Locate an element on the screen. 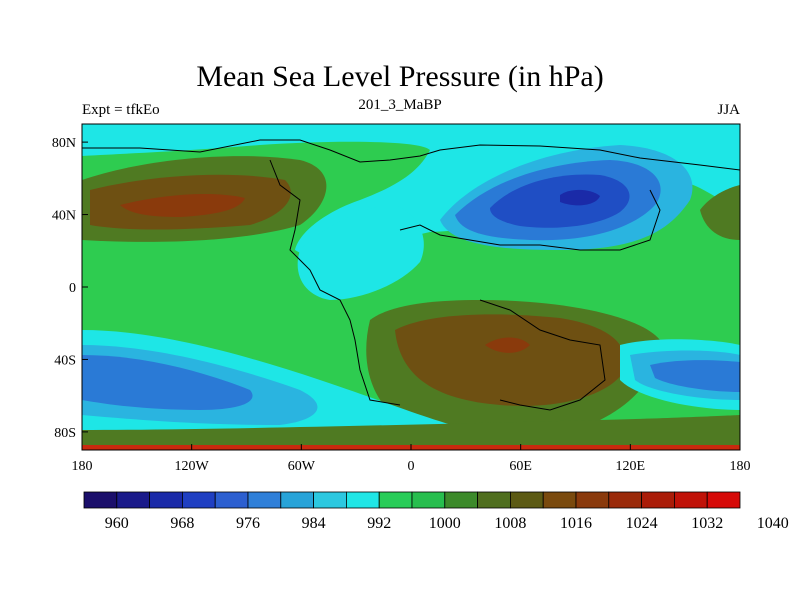 Image resolution: width=800 pixels, height=600 pixels. season-label: JJA is located at coordinates (728, 110).